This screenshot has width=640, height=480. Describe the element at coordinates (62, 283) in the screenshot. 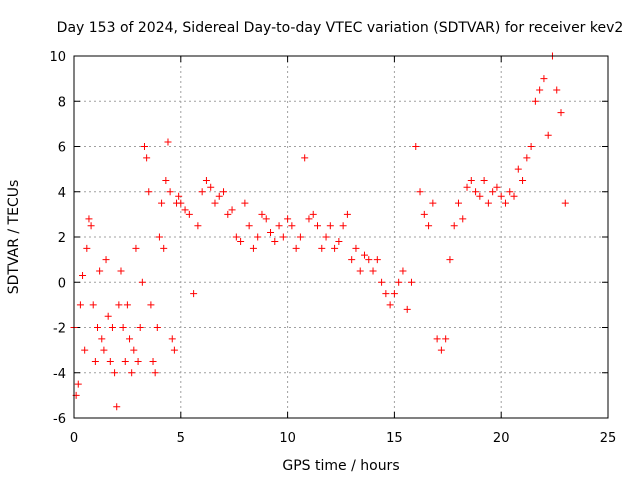

I see `y-tick-label: 0` at that location.